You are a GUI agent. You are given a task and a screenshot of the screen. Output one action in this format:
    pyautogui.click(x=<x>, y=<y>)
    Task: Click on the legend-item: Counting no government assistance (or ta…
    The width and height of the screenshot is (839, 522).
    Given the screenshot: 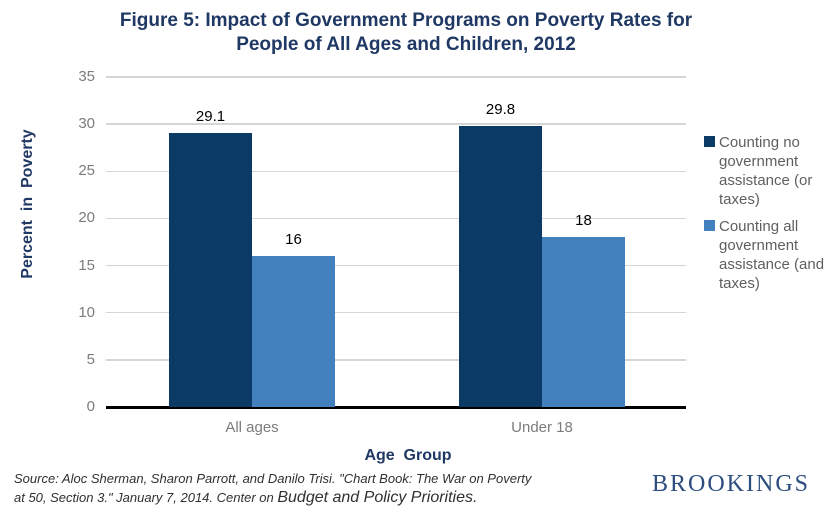 What is the action you would take?
    pyautogui.click(x=770, y=171)
    